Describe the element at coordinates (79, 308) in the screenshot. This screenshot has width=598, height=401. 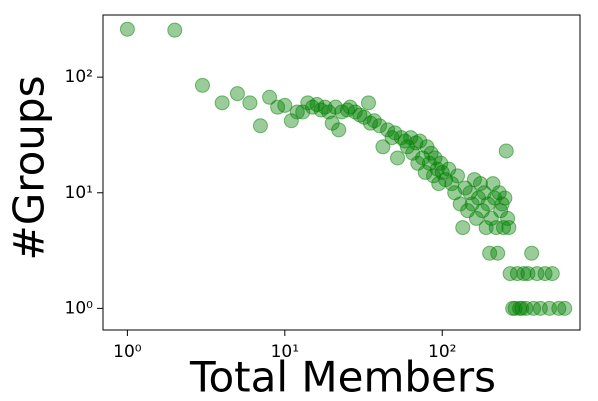
I see `y-tick-label: 10⁰` at that location.